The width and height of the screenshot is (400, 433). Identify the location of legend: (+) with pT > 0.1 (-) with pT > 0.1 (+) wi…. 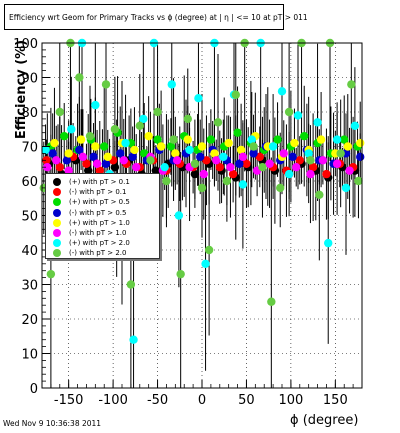
(102, 216).